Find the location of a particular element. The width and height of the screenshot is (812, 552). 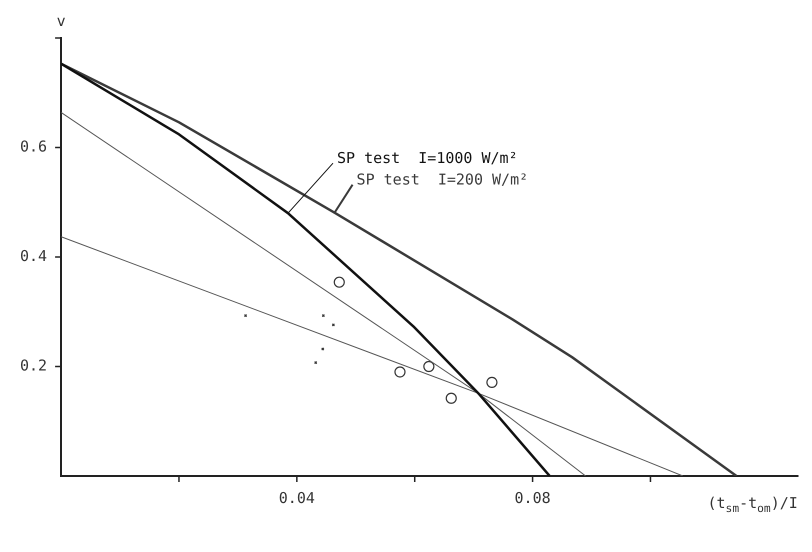

y-tick-label: 0.4 is located at coordinates (34, 255).